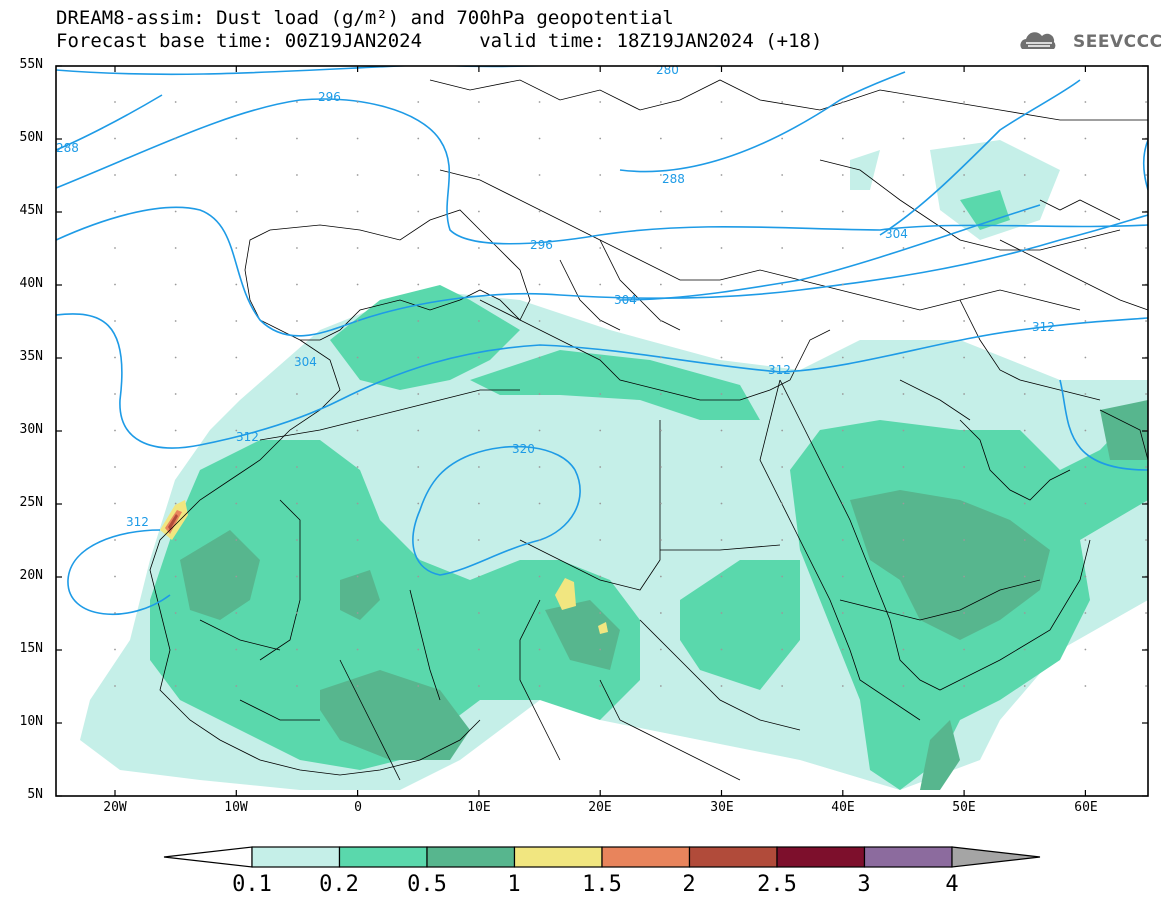  I want to click on lat-label: 5N, so click(35, 794).